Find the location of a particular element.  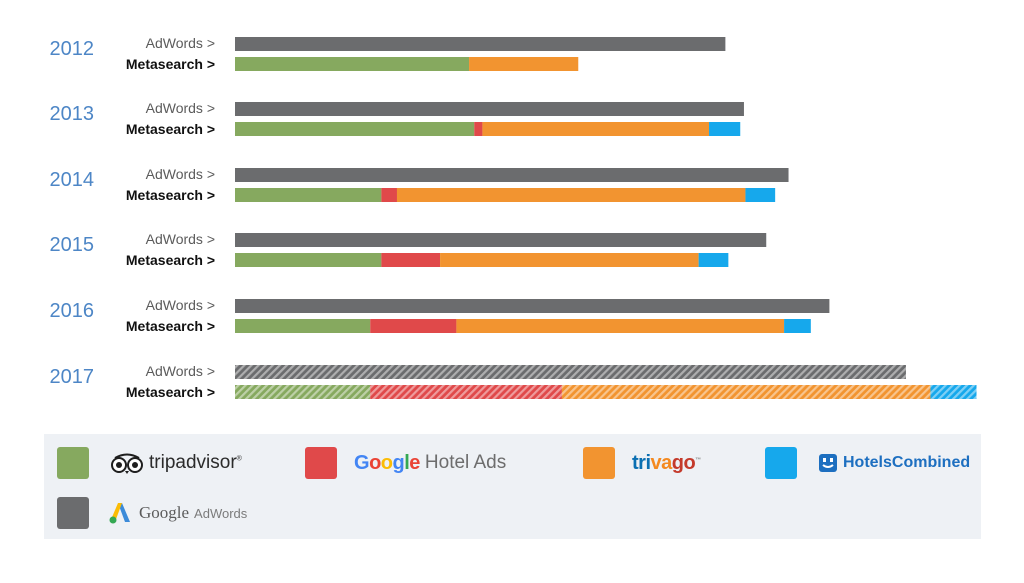

adwords-logo-icon is located at coordinates (119, 513).